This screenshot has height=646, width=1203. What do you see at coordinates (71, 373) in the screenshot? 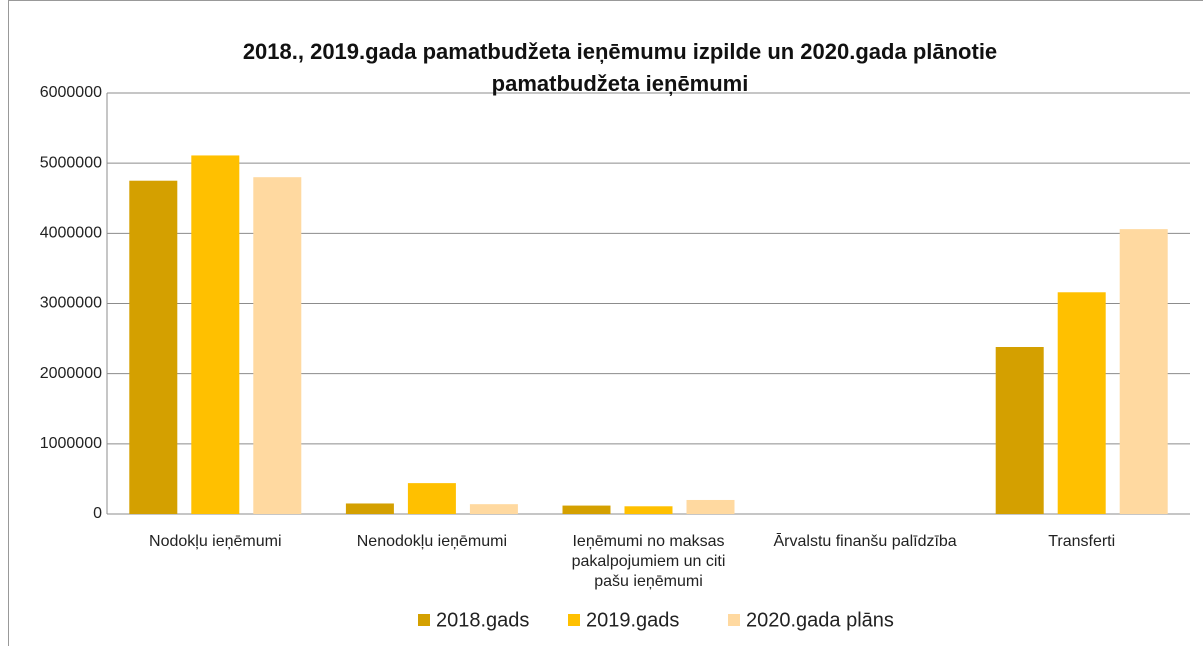
I see `y-tick-label: 2000000` at bounding box center [71, 373].